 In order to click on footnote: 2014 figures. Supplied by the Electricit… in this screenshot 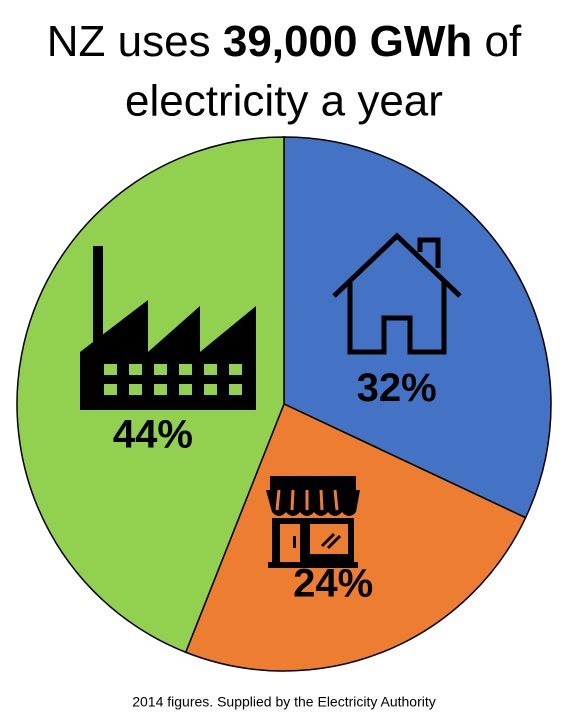, I will do `click(284, 702)`.